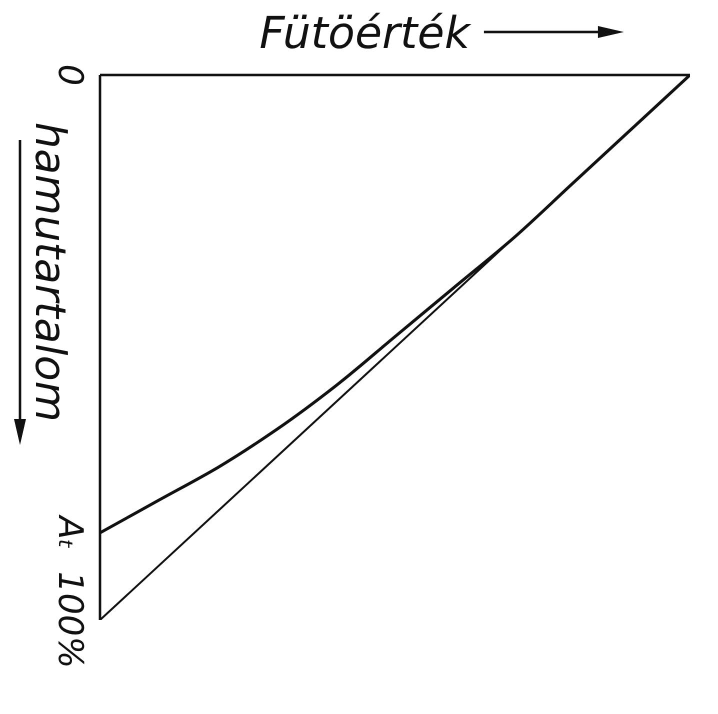 Image resolution: width=718 pixels, height=714 pixels. What do you see at coordinates (51, 272) in the screenshot?
I see `y-axis-title: hamutartalom` at bounding box center [51, 272].